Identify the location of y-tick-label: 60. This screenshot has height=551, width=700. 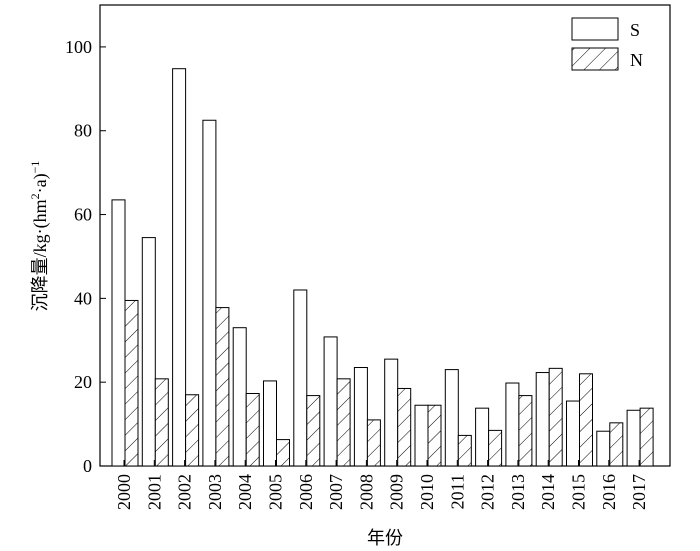
(83, 215).